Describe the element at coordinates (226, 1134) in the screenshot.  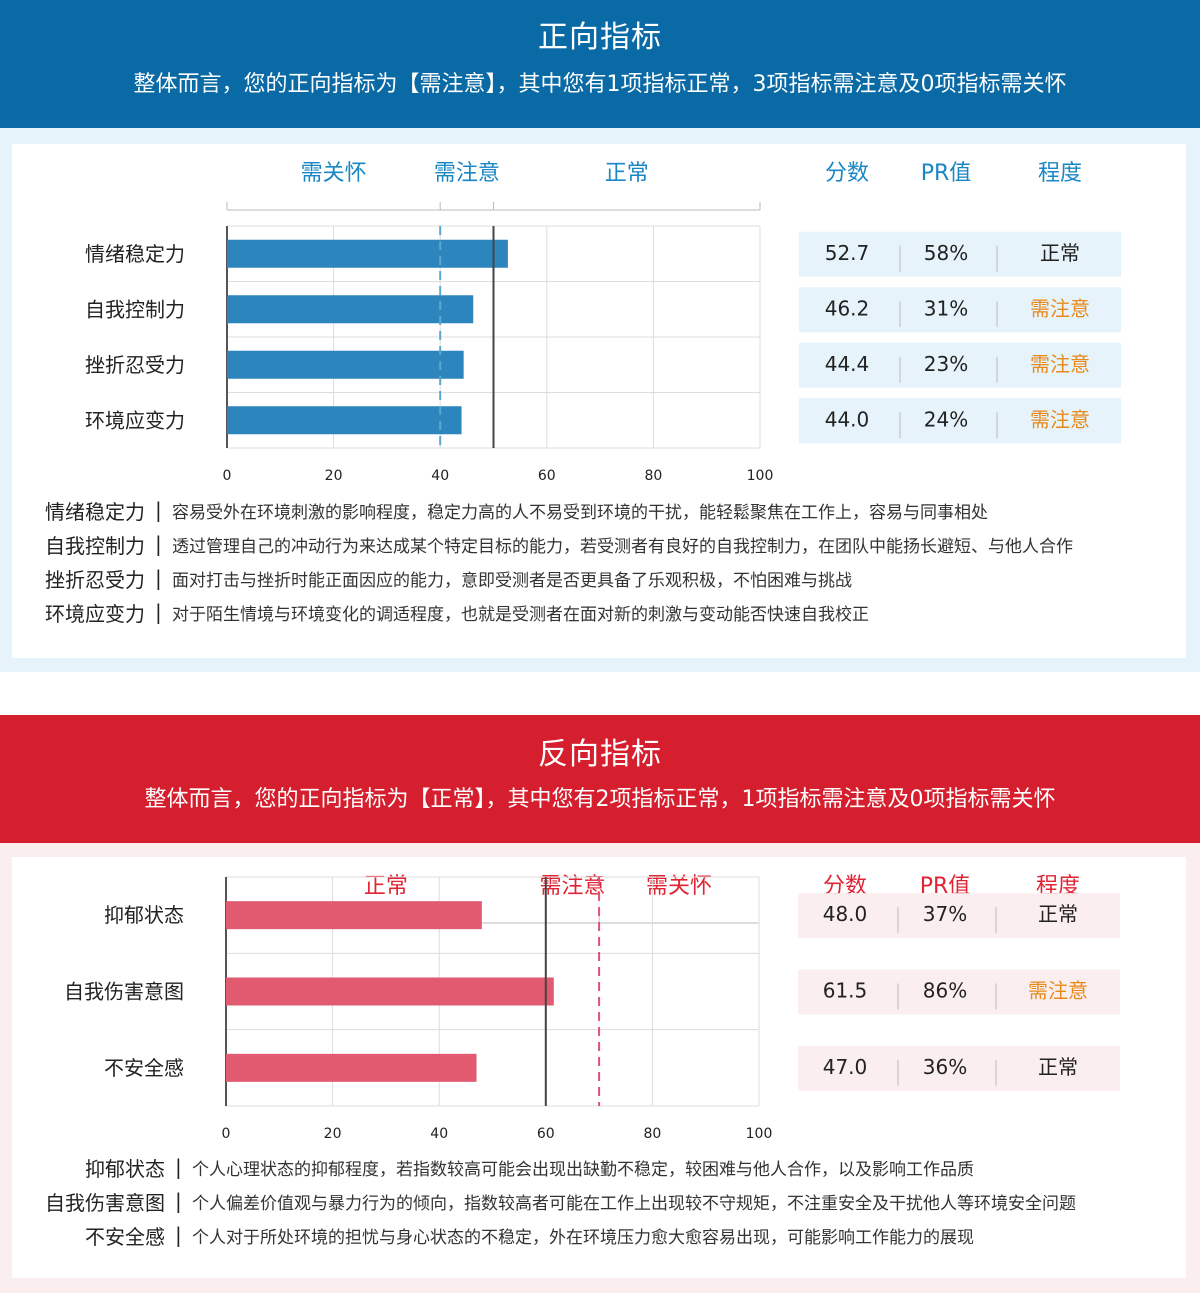
I see `negative-tick-label: 0` at that location.